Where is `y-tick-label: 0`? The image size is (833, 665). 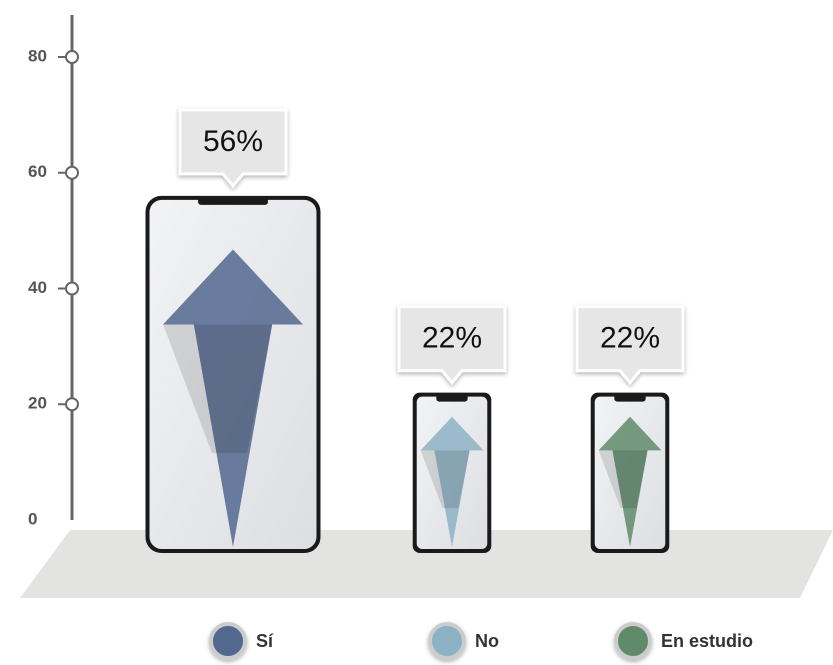
y-tick-label: 0 is located at coordinates (32, 518).